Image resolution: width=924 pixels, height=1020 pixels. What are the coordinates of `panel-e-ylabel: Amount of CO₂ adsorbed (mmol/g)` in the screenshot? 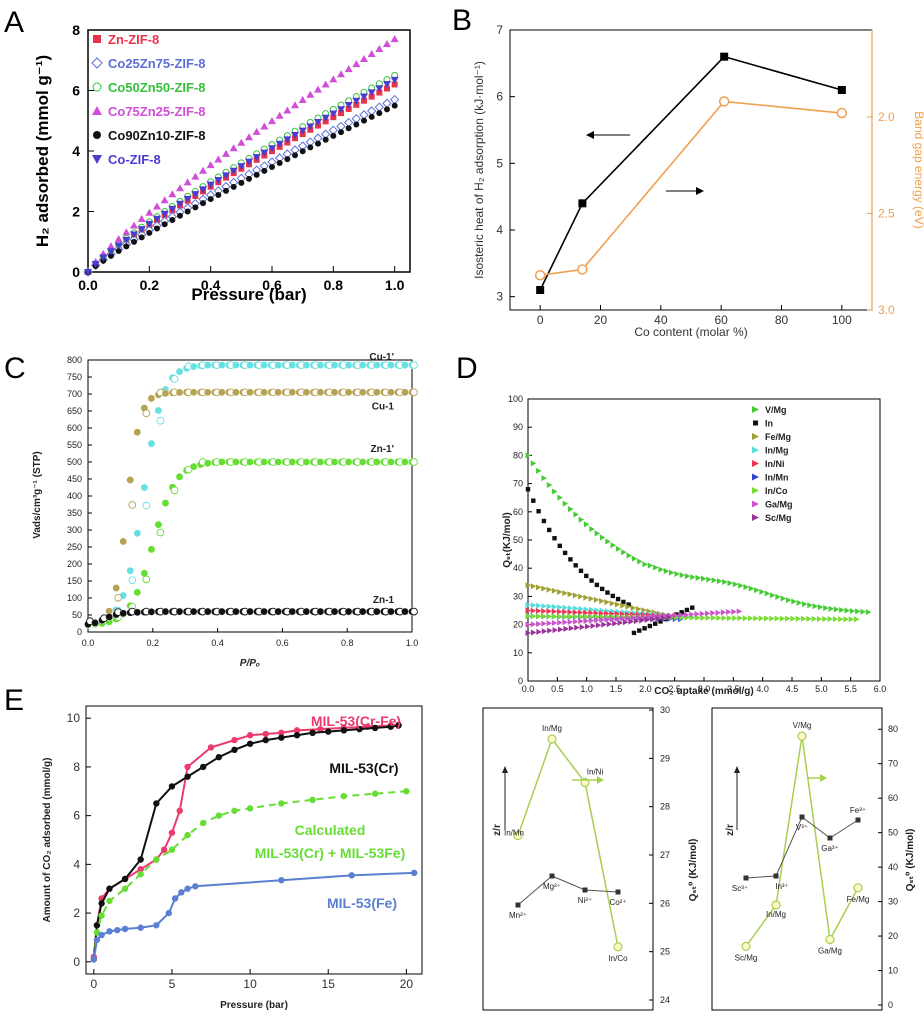 It's located at (47, 840).